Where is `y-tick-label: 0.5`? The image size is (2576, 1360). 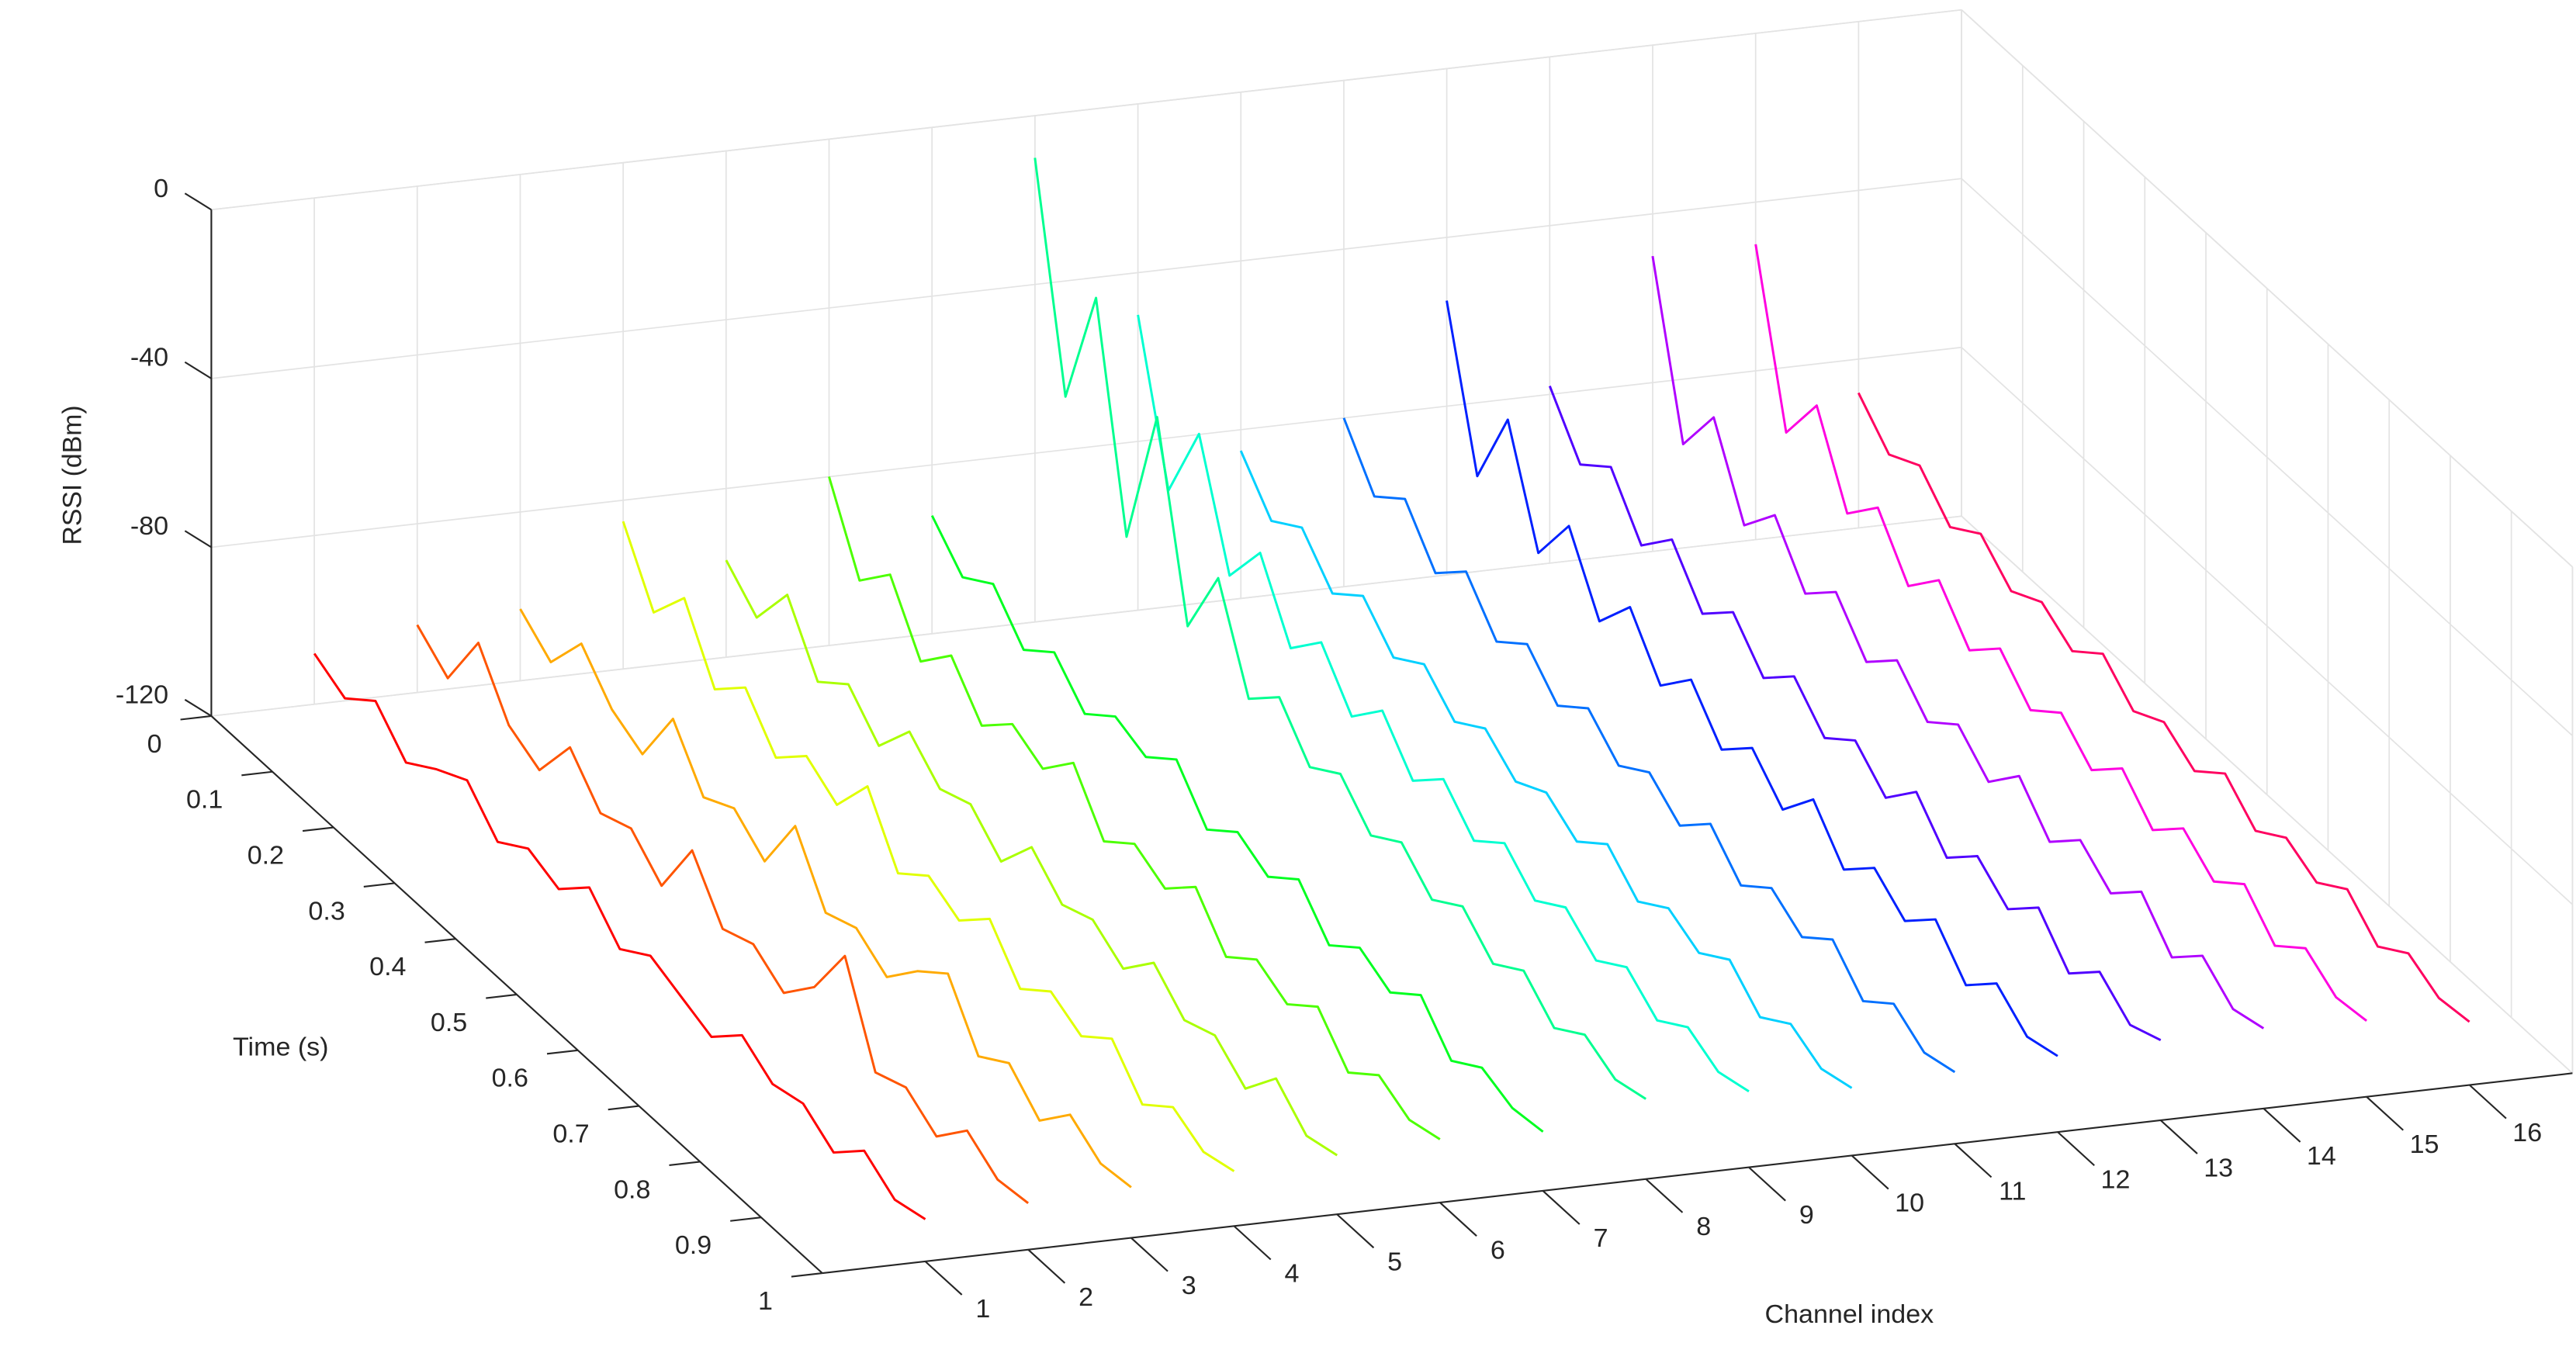 y-tick-label: 0.5 is located at coordinates (449, 1022).